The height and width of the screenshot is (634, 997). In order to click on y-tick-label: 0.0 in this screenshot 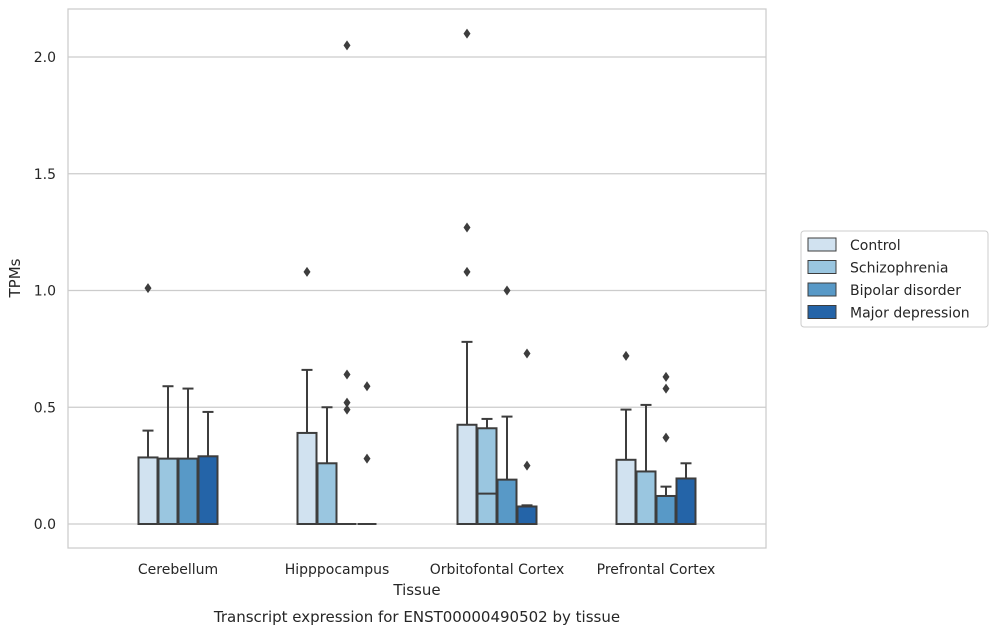, I will do `click(45, 525)`.